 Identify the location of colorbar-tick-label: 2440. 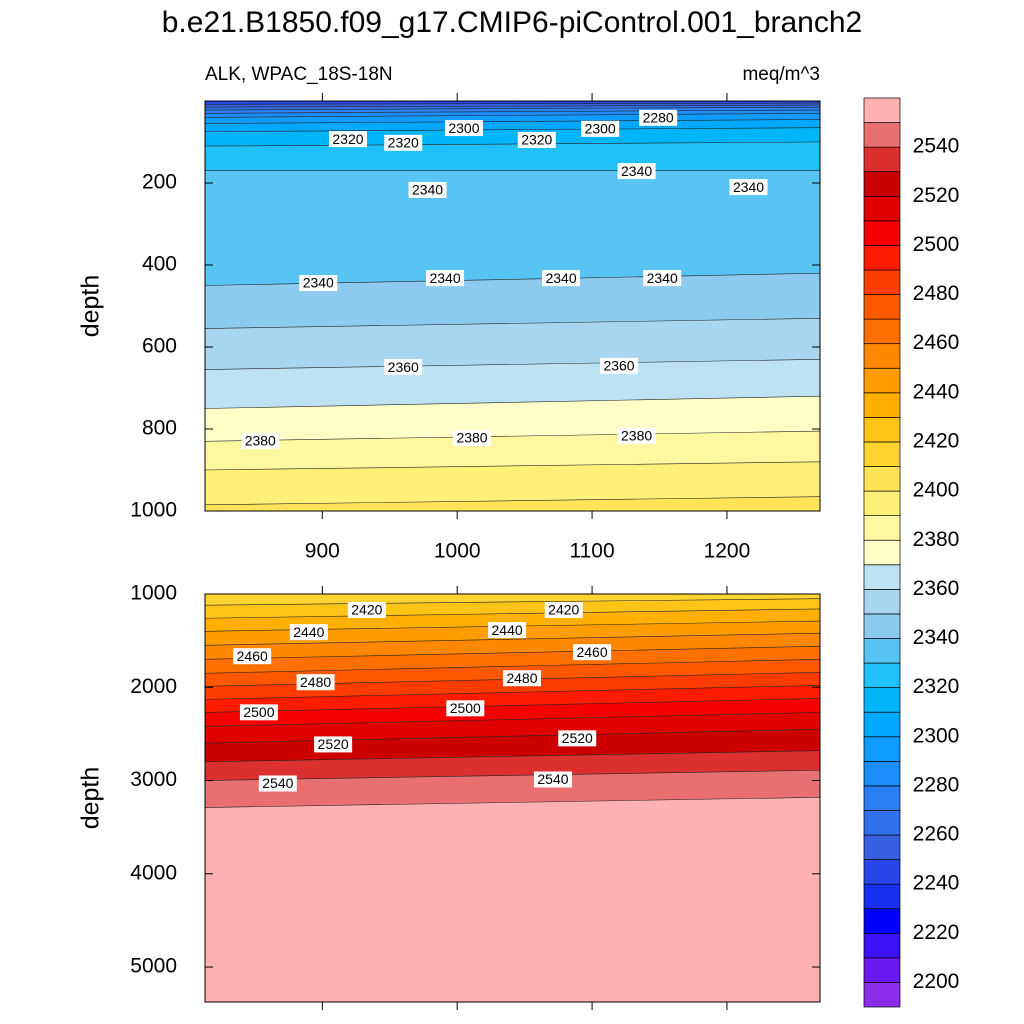
(936, 391).